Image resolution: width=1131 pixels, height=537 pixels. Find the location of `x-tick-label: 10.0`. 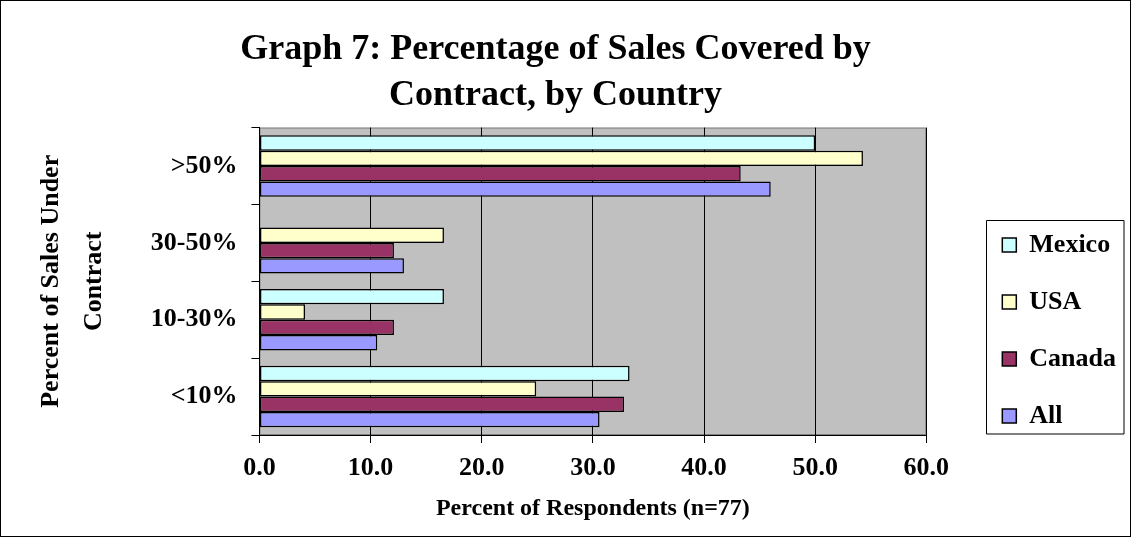

x-tick-label: 10.0 is located at coordinates (370, 467).